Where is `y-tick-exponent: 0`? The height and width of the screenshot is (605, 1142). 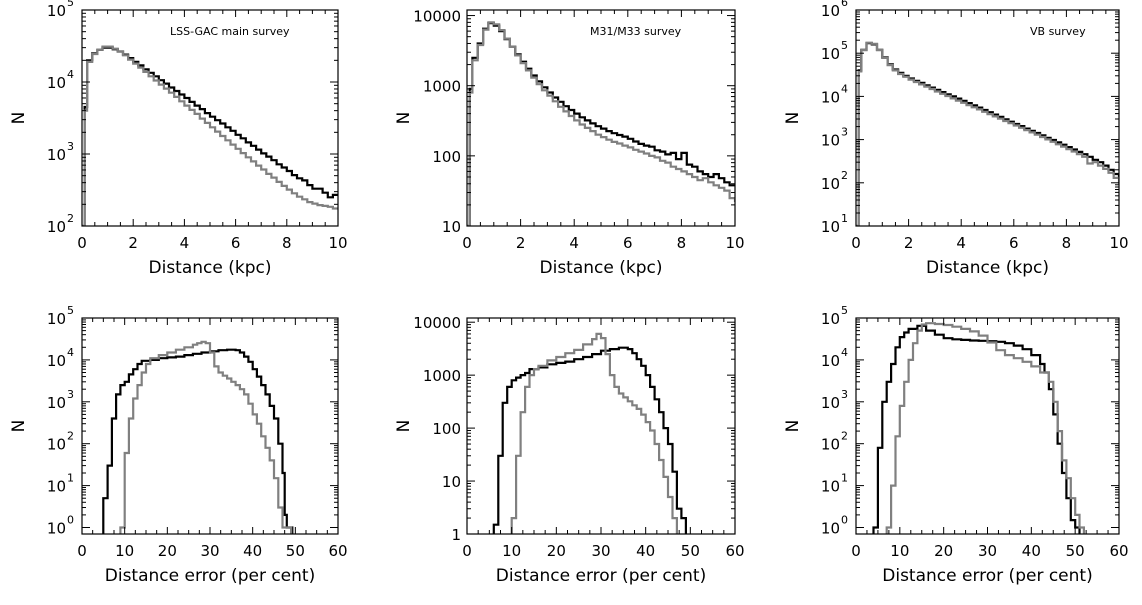
y-tick-exponent: 0 is located at coordinates (844, 520).